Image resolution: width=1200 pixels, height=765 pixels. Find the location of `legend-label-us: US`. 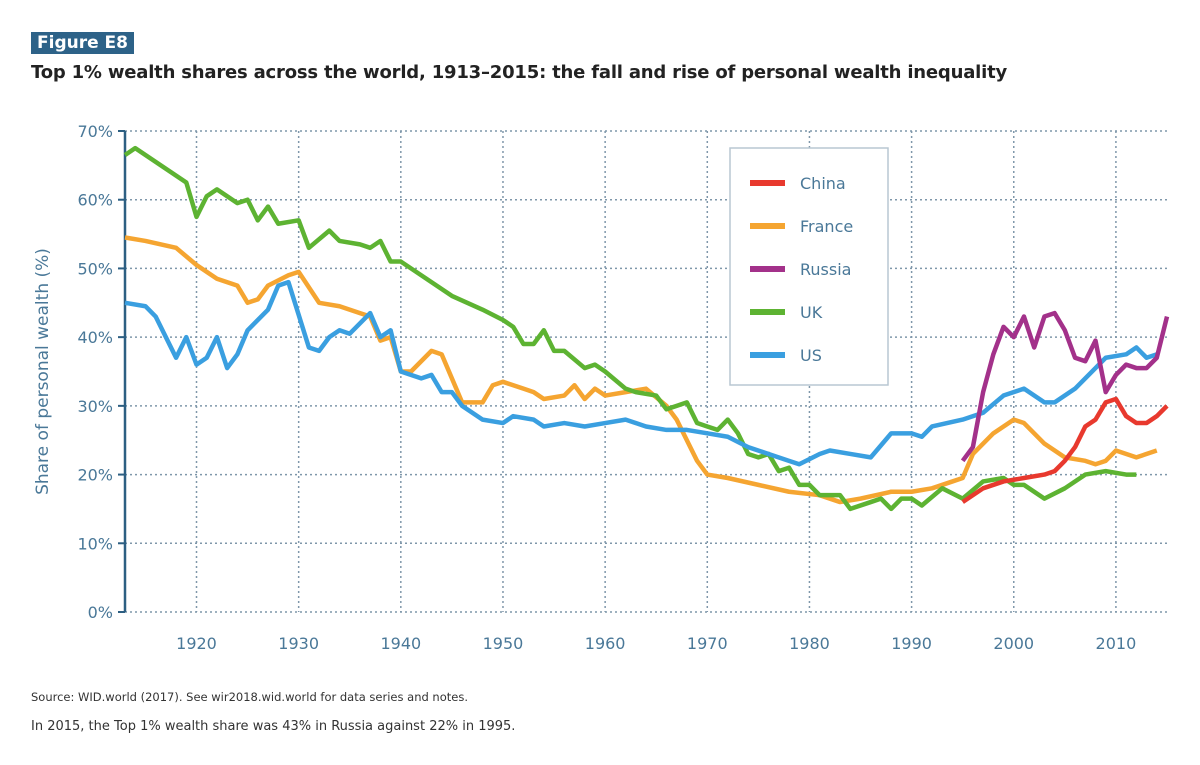

legend-label-us: US is located at coordinates (811, 355).